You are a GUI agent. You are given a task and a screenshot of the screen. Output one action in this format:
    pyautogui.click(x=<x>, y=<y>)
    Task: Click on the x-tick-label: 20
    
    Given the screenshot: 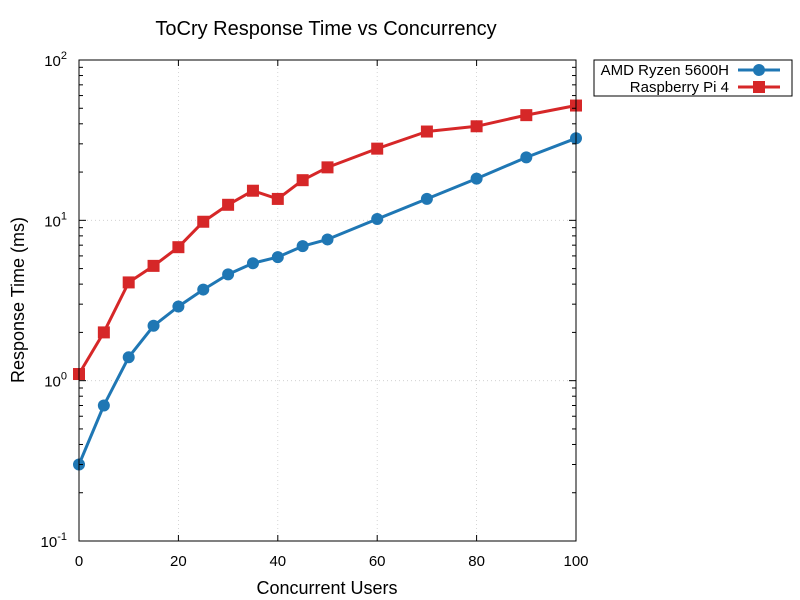 What is the action you would take?
    pyautogui.click(x=178, y=561)
    